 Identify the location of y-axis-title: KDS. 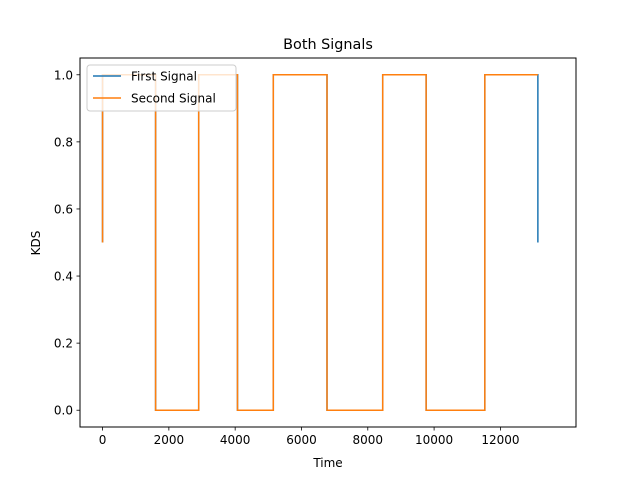
(36, 243).